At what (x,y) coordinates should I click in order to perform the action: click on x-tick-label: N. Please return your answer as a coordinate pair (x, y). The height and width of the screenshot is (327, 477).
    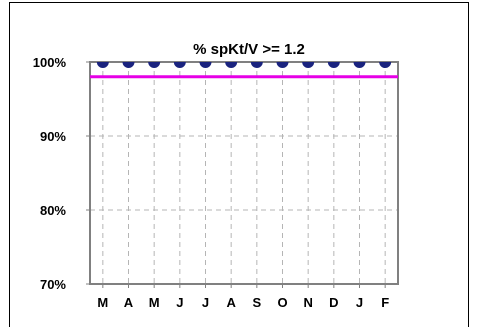
    Looking at the image, I should click on (307, 302).